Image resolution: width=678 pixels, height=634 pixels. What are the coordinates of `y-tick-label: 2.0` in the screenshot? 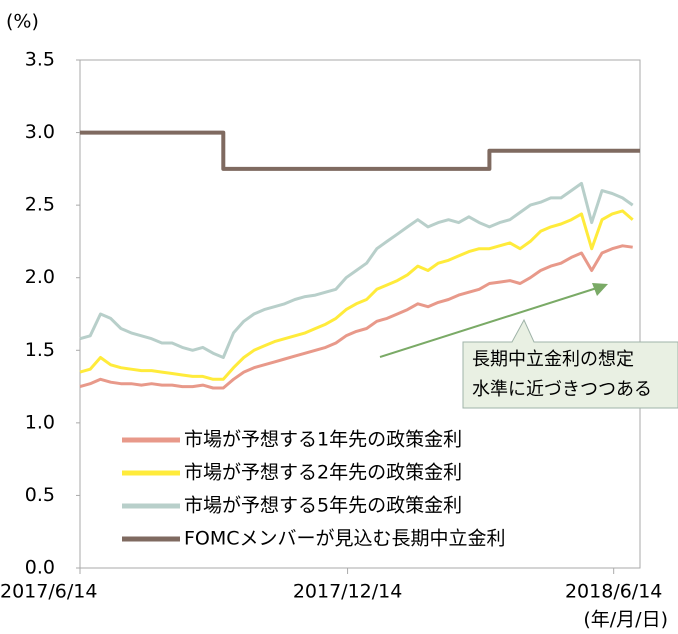 It's located at (40, 277).